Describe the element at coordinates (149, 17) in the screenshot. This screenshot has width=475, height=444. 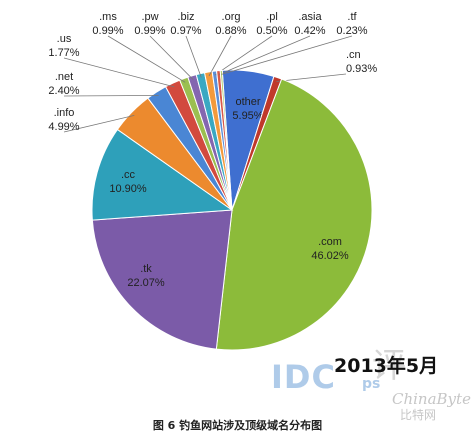
I see `slice-label-pw: .pw` at that location.